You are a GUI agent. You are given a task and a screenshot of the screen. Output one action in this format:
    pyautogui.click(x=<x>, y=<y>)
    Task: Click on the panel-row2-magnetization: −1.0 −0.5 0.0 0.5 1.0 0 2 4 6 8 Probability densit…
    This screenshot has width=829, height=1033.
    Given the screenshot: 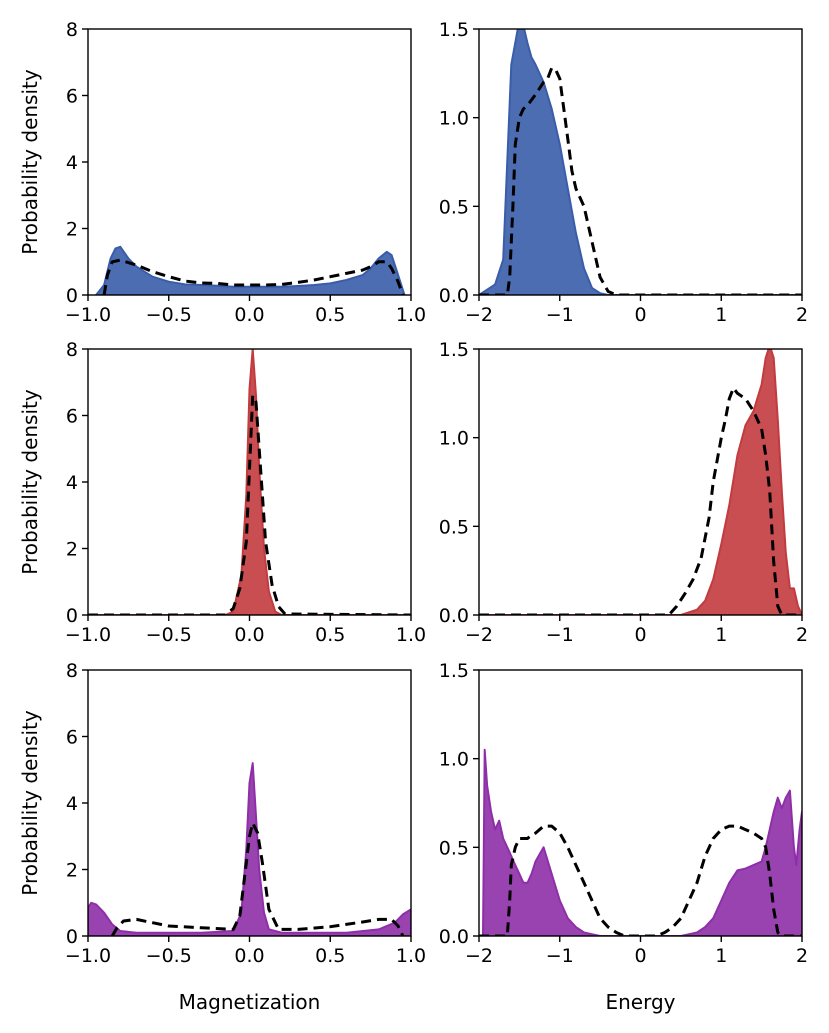 What is the action you would take?
    pyautogui.click(x=222, y=492)
    